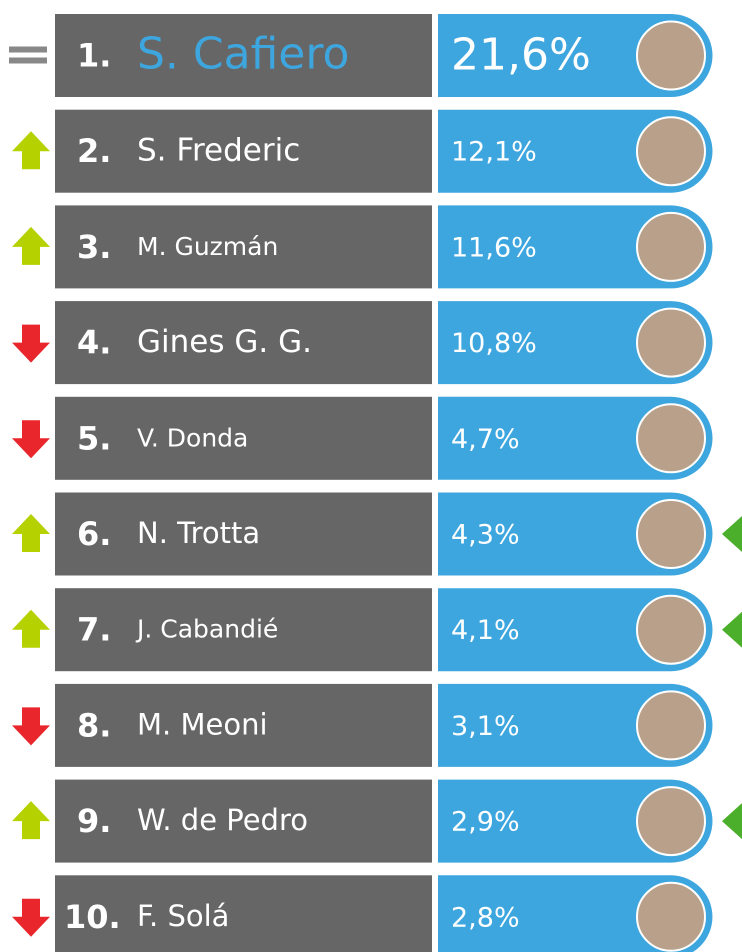 The width and height of the screenshot is (742, 952). I want to click on rank: 4., so click(94, 343).